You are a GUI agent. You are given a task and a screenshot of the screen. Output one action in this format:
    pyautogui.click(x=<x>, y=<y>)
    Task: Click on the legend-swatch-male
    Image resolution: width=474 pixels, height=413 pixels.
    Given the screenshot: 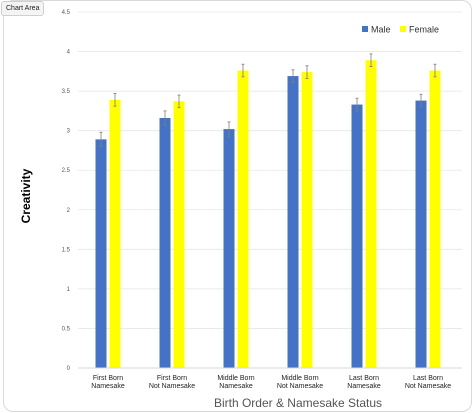 What is the action you would take?
    pyautogui.click(x=365, y=29)
    